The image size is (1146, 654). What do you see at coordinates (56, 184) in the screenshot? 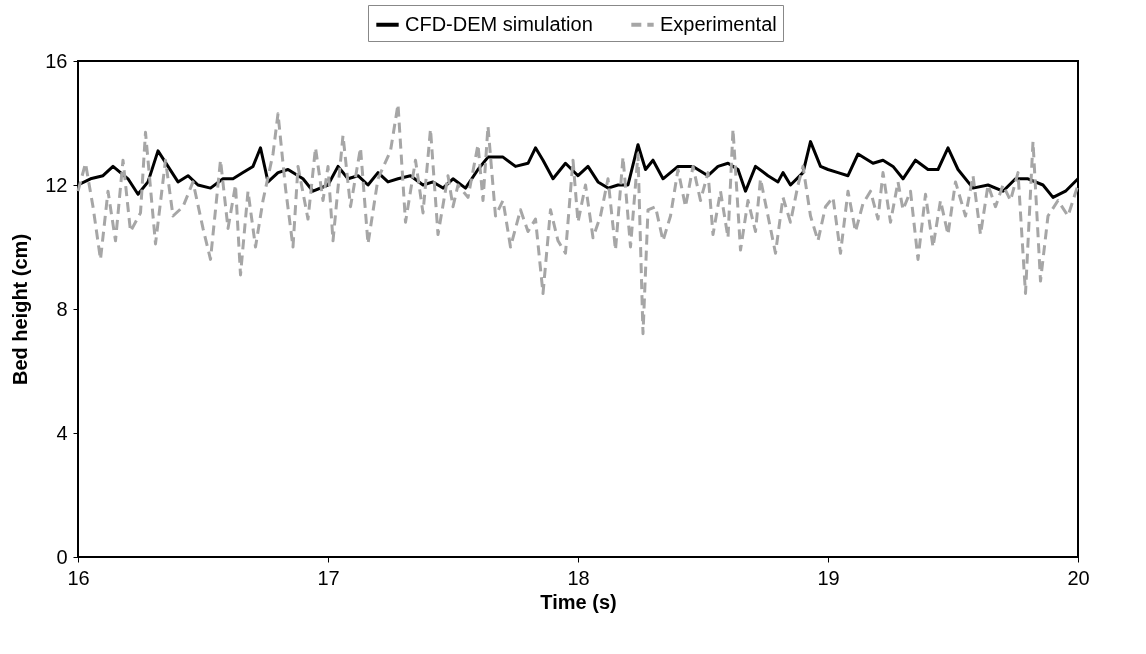
I see `y-tick-label: 12` at bounding box center [56, 184].